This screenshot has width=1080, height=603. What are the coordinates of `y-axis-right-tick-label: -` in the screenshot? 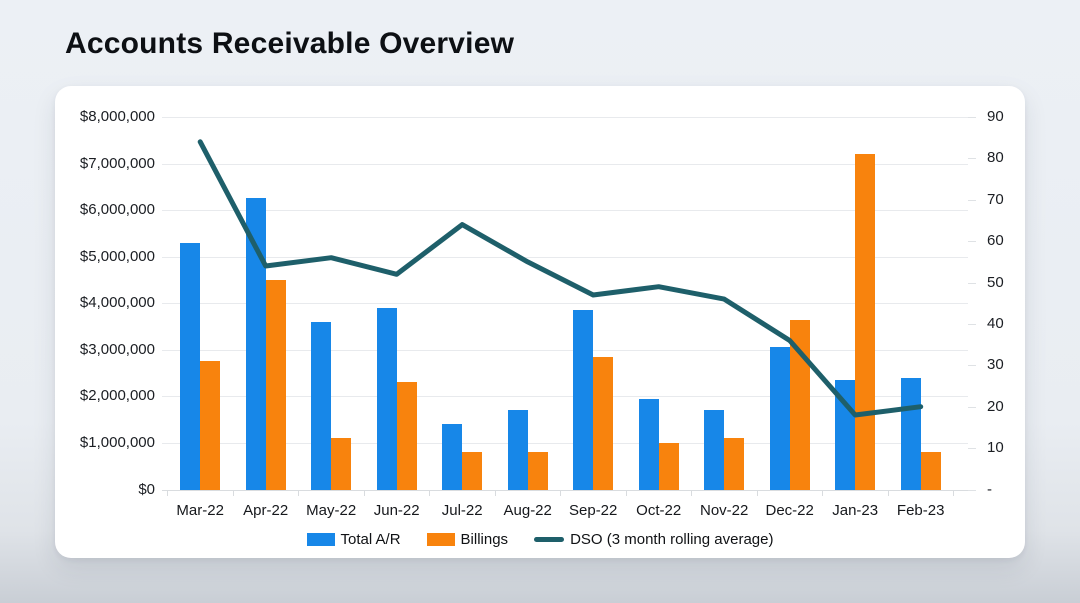 It's located at (989, 489).